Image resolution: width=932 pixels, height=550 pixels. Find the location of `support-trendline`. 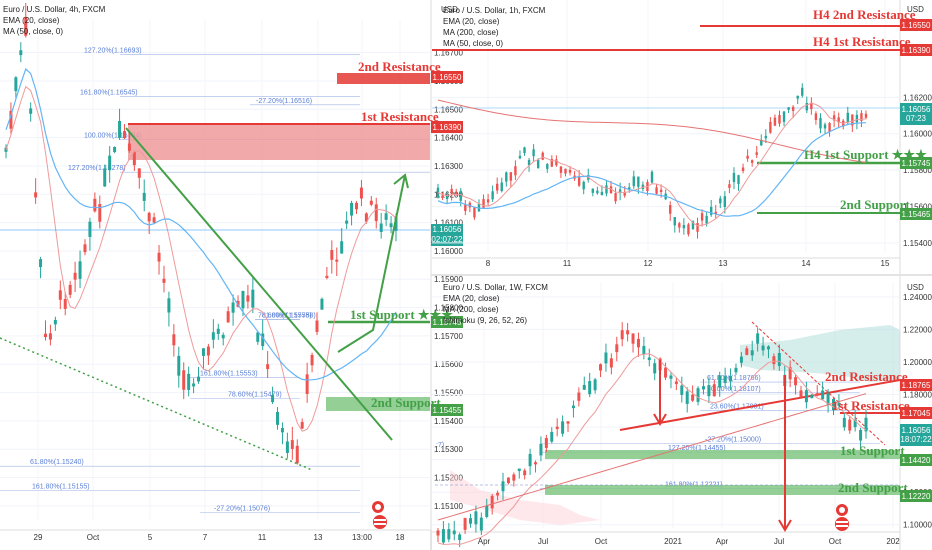

support-trendline is located at coordinates (156, 404).